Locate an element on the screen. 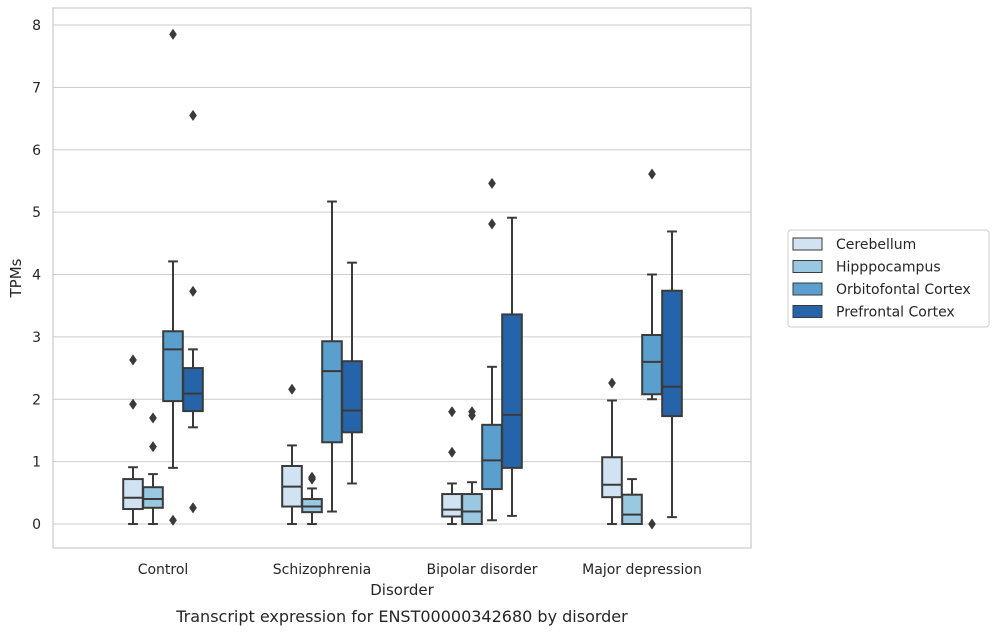  y-tick-label: 2 is located at coordinates (36, 400).